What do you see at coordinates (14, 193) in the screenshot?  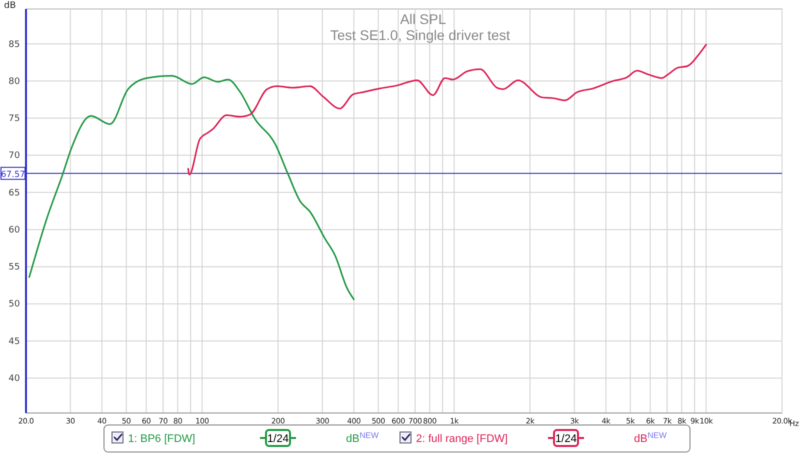 I see `y-tick-label: 65` at bounding box center [14, 193].